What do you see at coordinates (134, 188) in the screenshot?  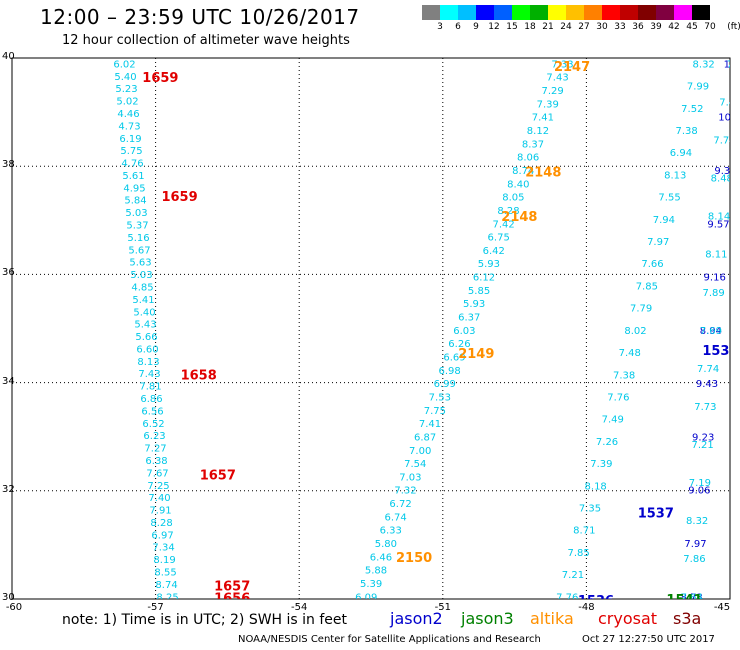 I see `wave-height-value: 4.95` at bounding box center [134, 188].